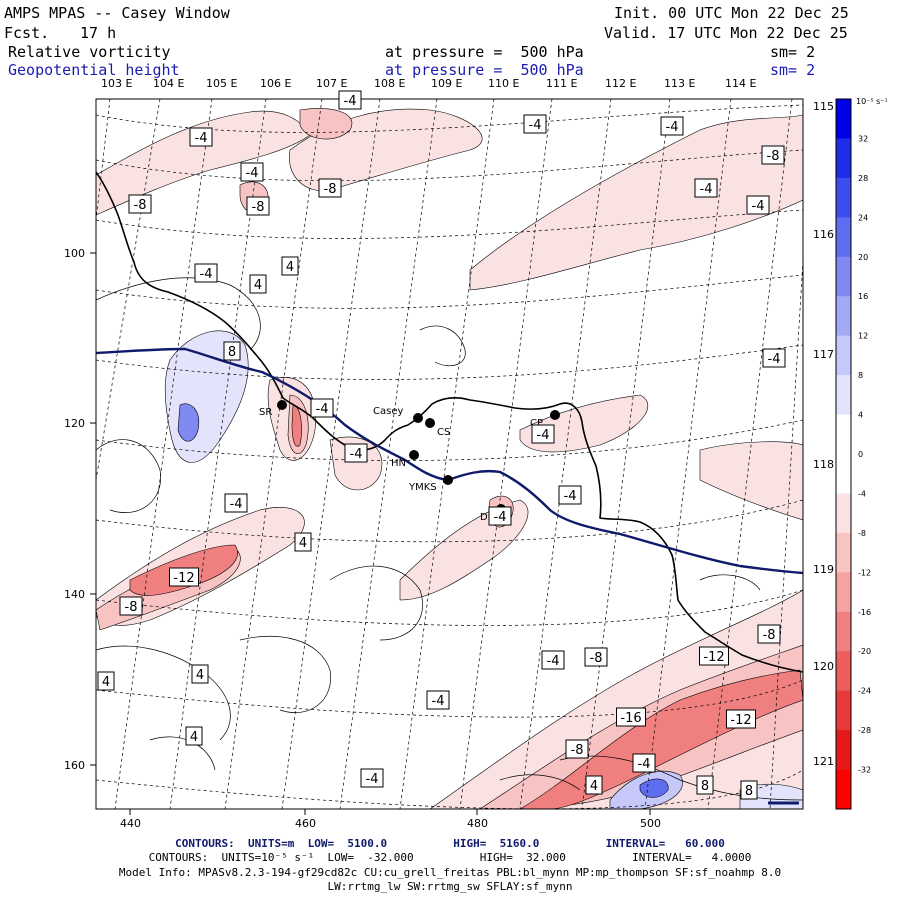 The image size is (900, 900). What do you see at coordinates (414, 455) in the screenshot?
I see `station-marker-hn` at bounding box center [414, 455].